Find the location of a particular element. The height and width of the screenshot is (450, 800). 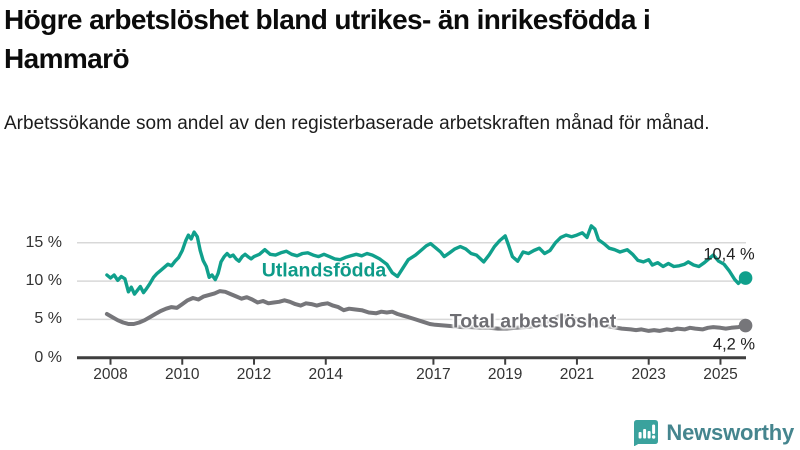

x-axis-tick-label: 2023 is located at coordinates (648, 374).